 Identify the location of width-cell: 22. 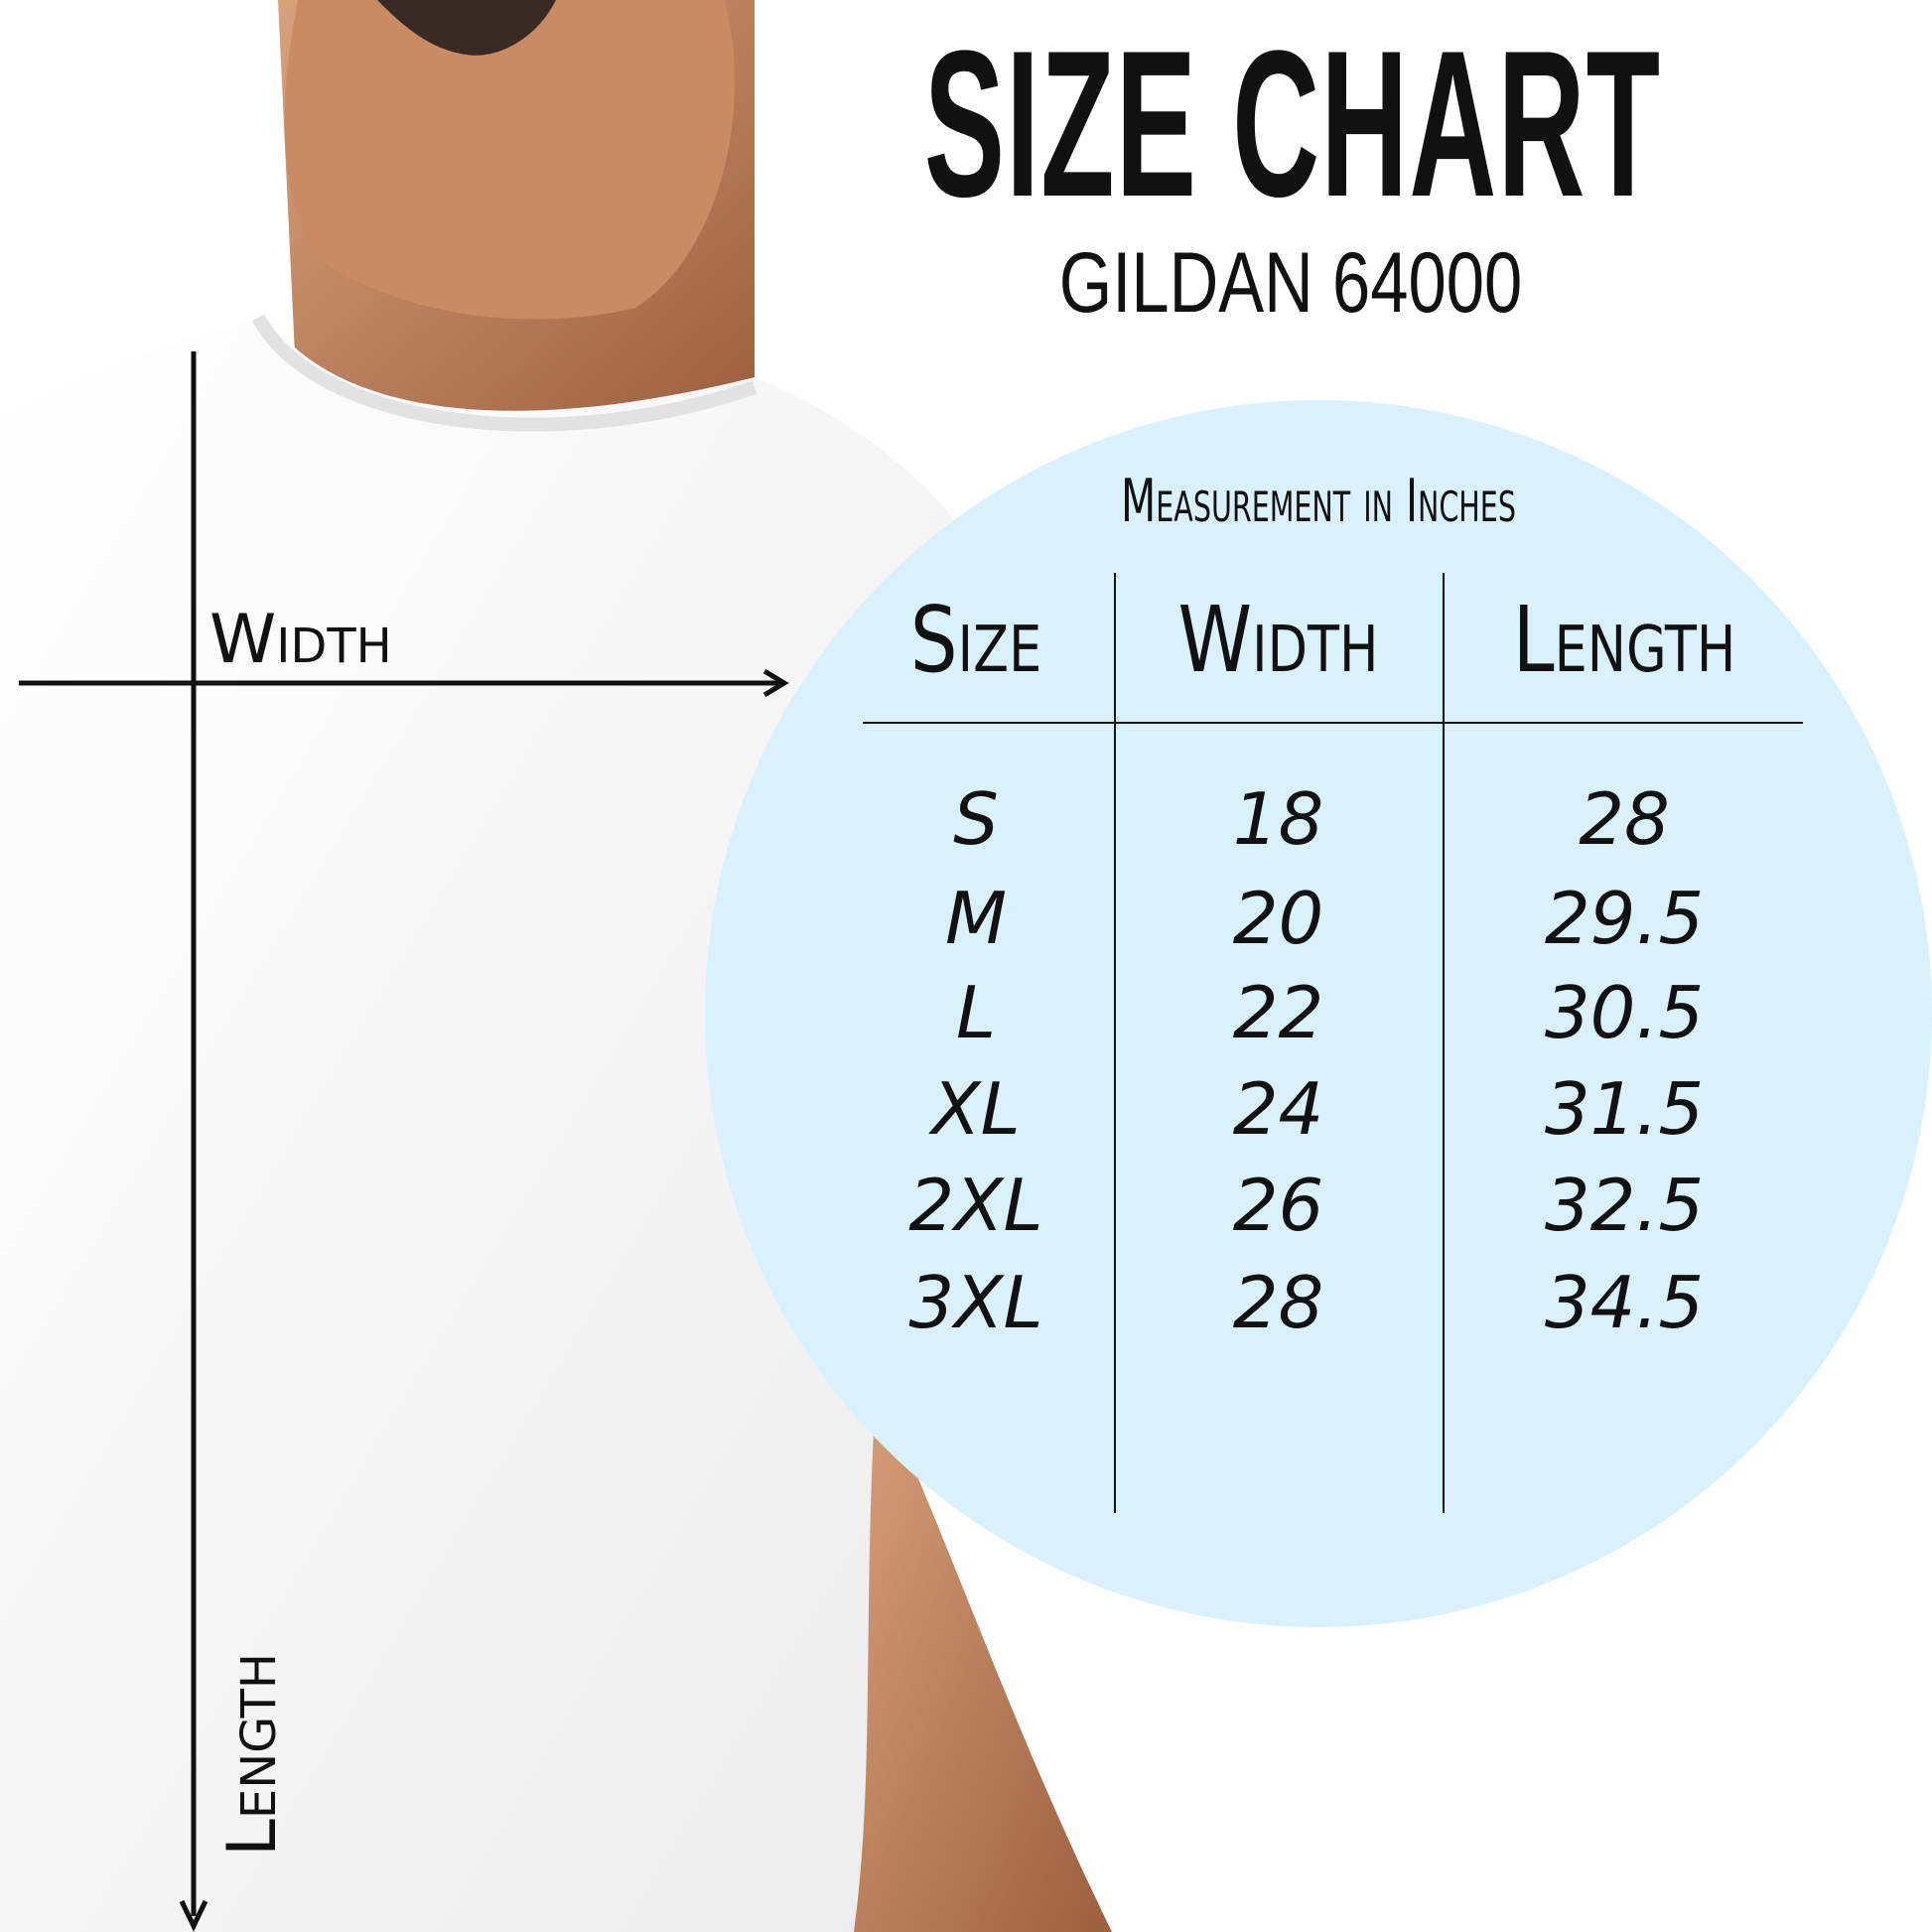
(1278, 1012).